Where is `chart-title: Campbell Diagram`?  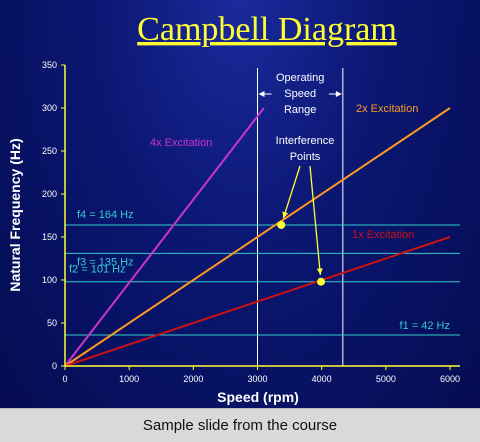
chart-title: Campbell Diagram is located at coordinates (267, 29).